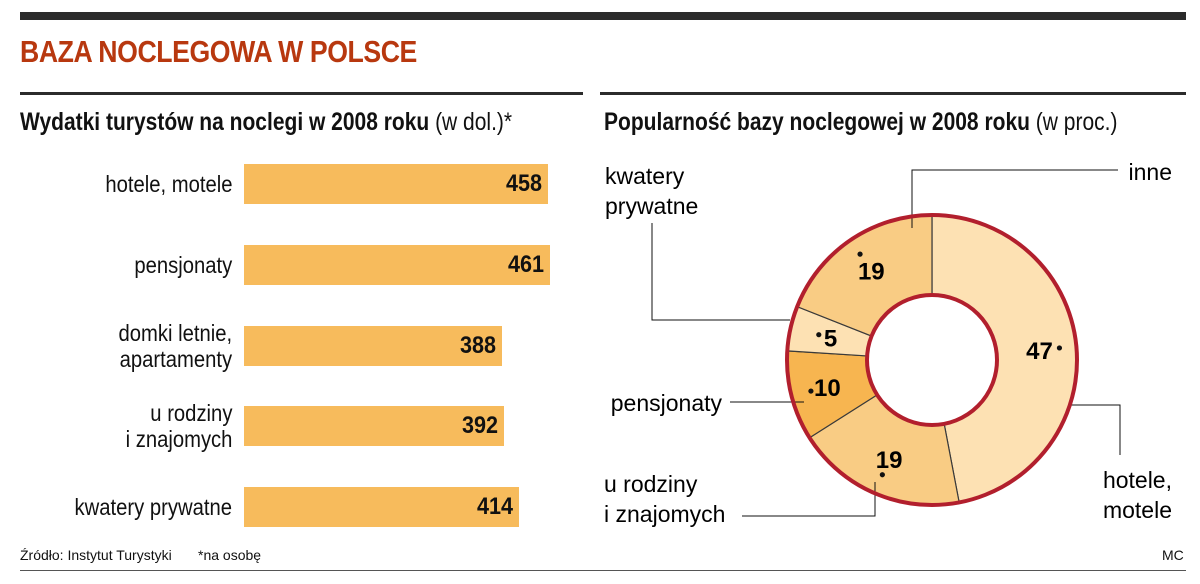 The height and width of the screenshot is (584, 1200). I want to click on bar-category-label: domki letnie, apartamenty, so click(175, 346).